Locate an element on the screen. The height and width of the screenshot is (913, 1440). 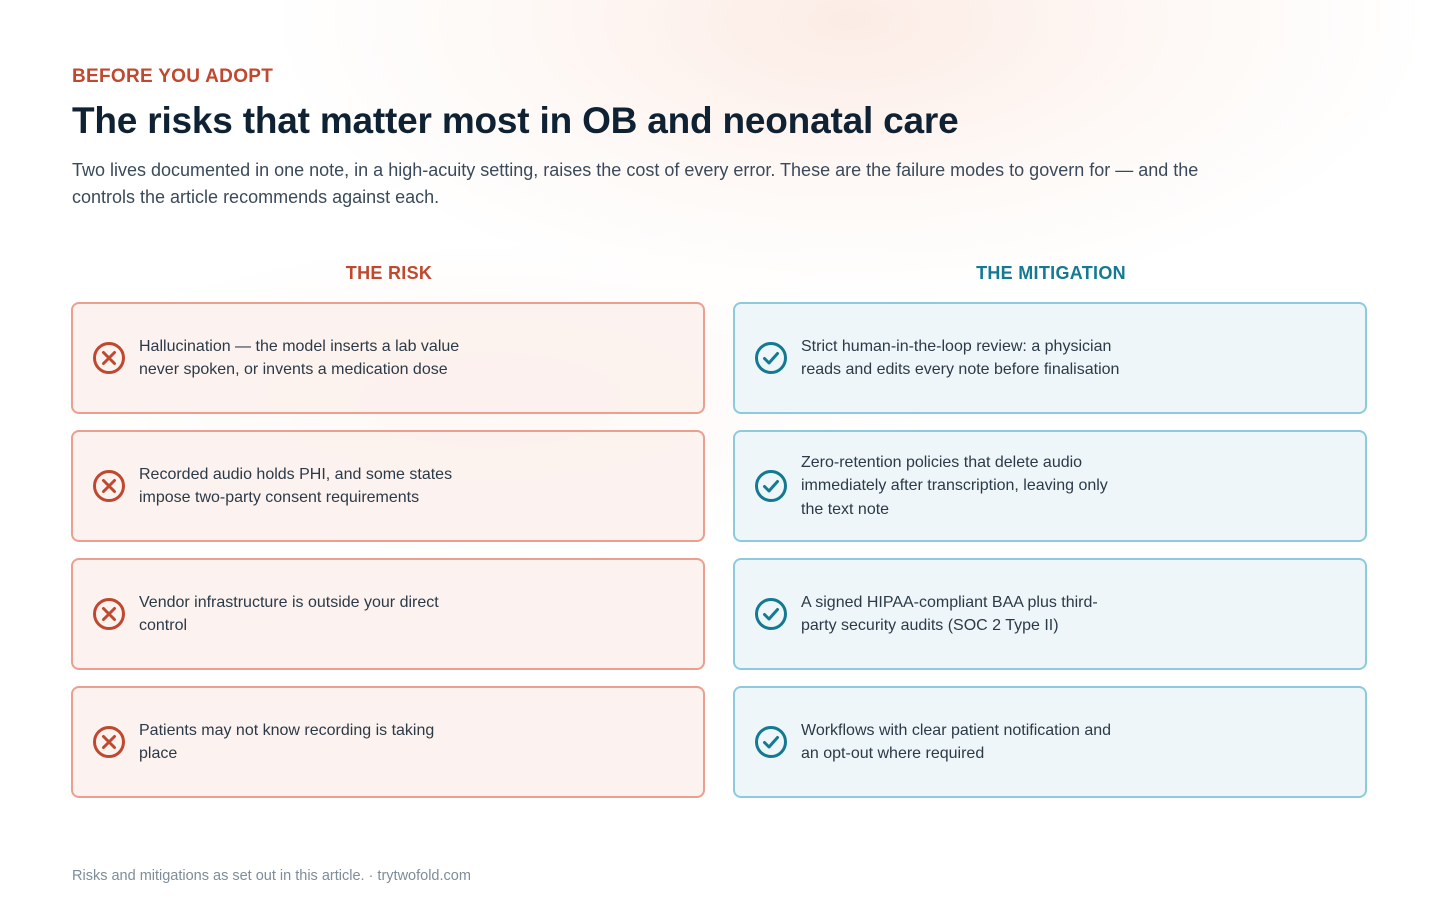
mitigation-column-heading: THE MITIGATION is located at coordinates (1051, 273).